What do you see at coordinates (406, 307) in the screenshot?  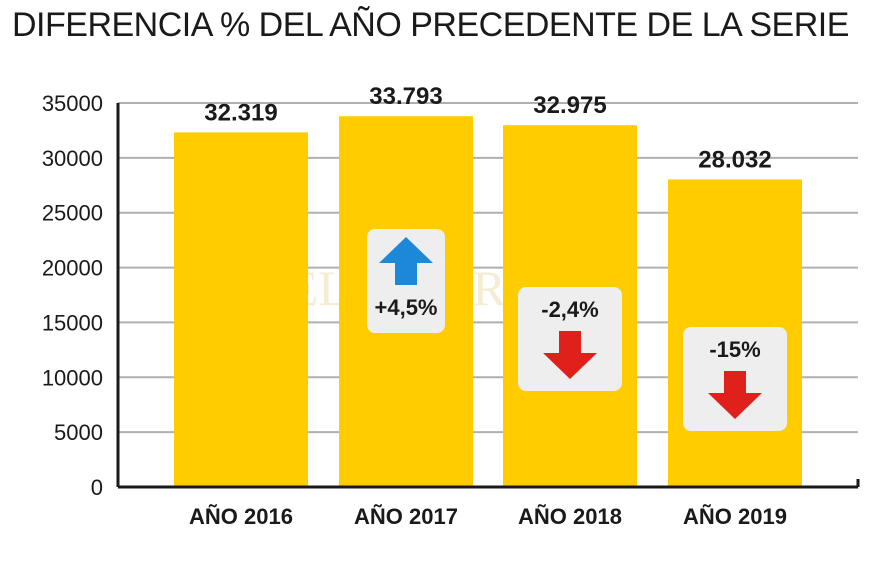 I see `annotation-text: +4,5%` at bounding box center [406, 307].